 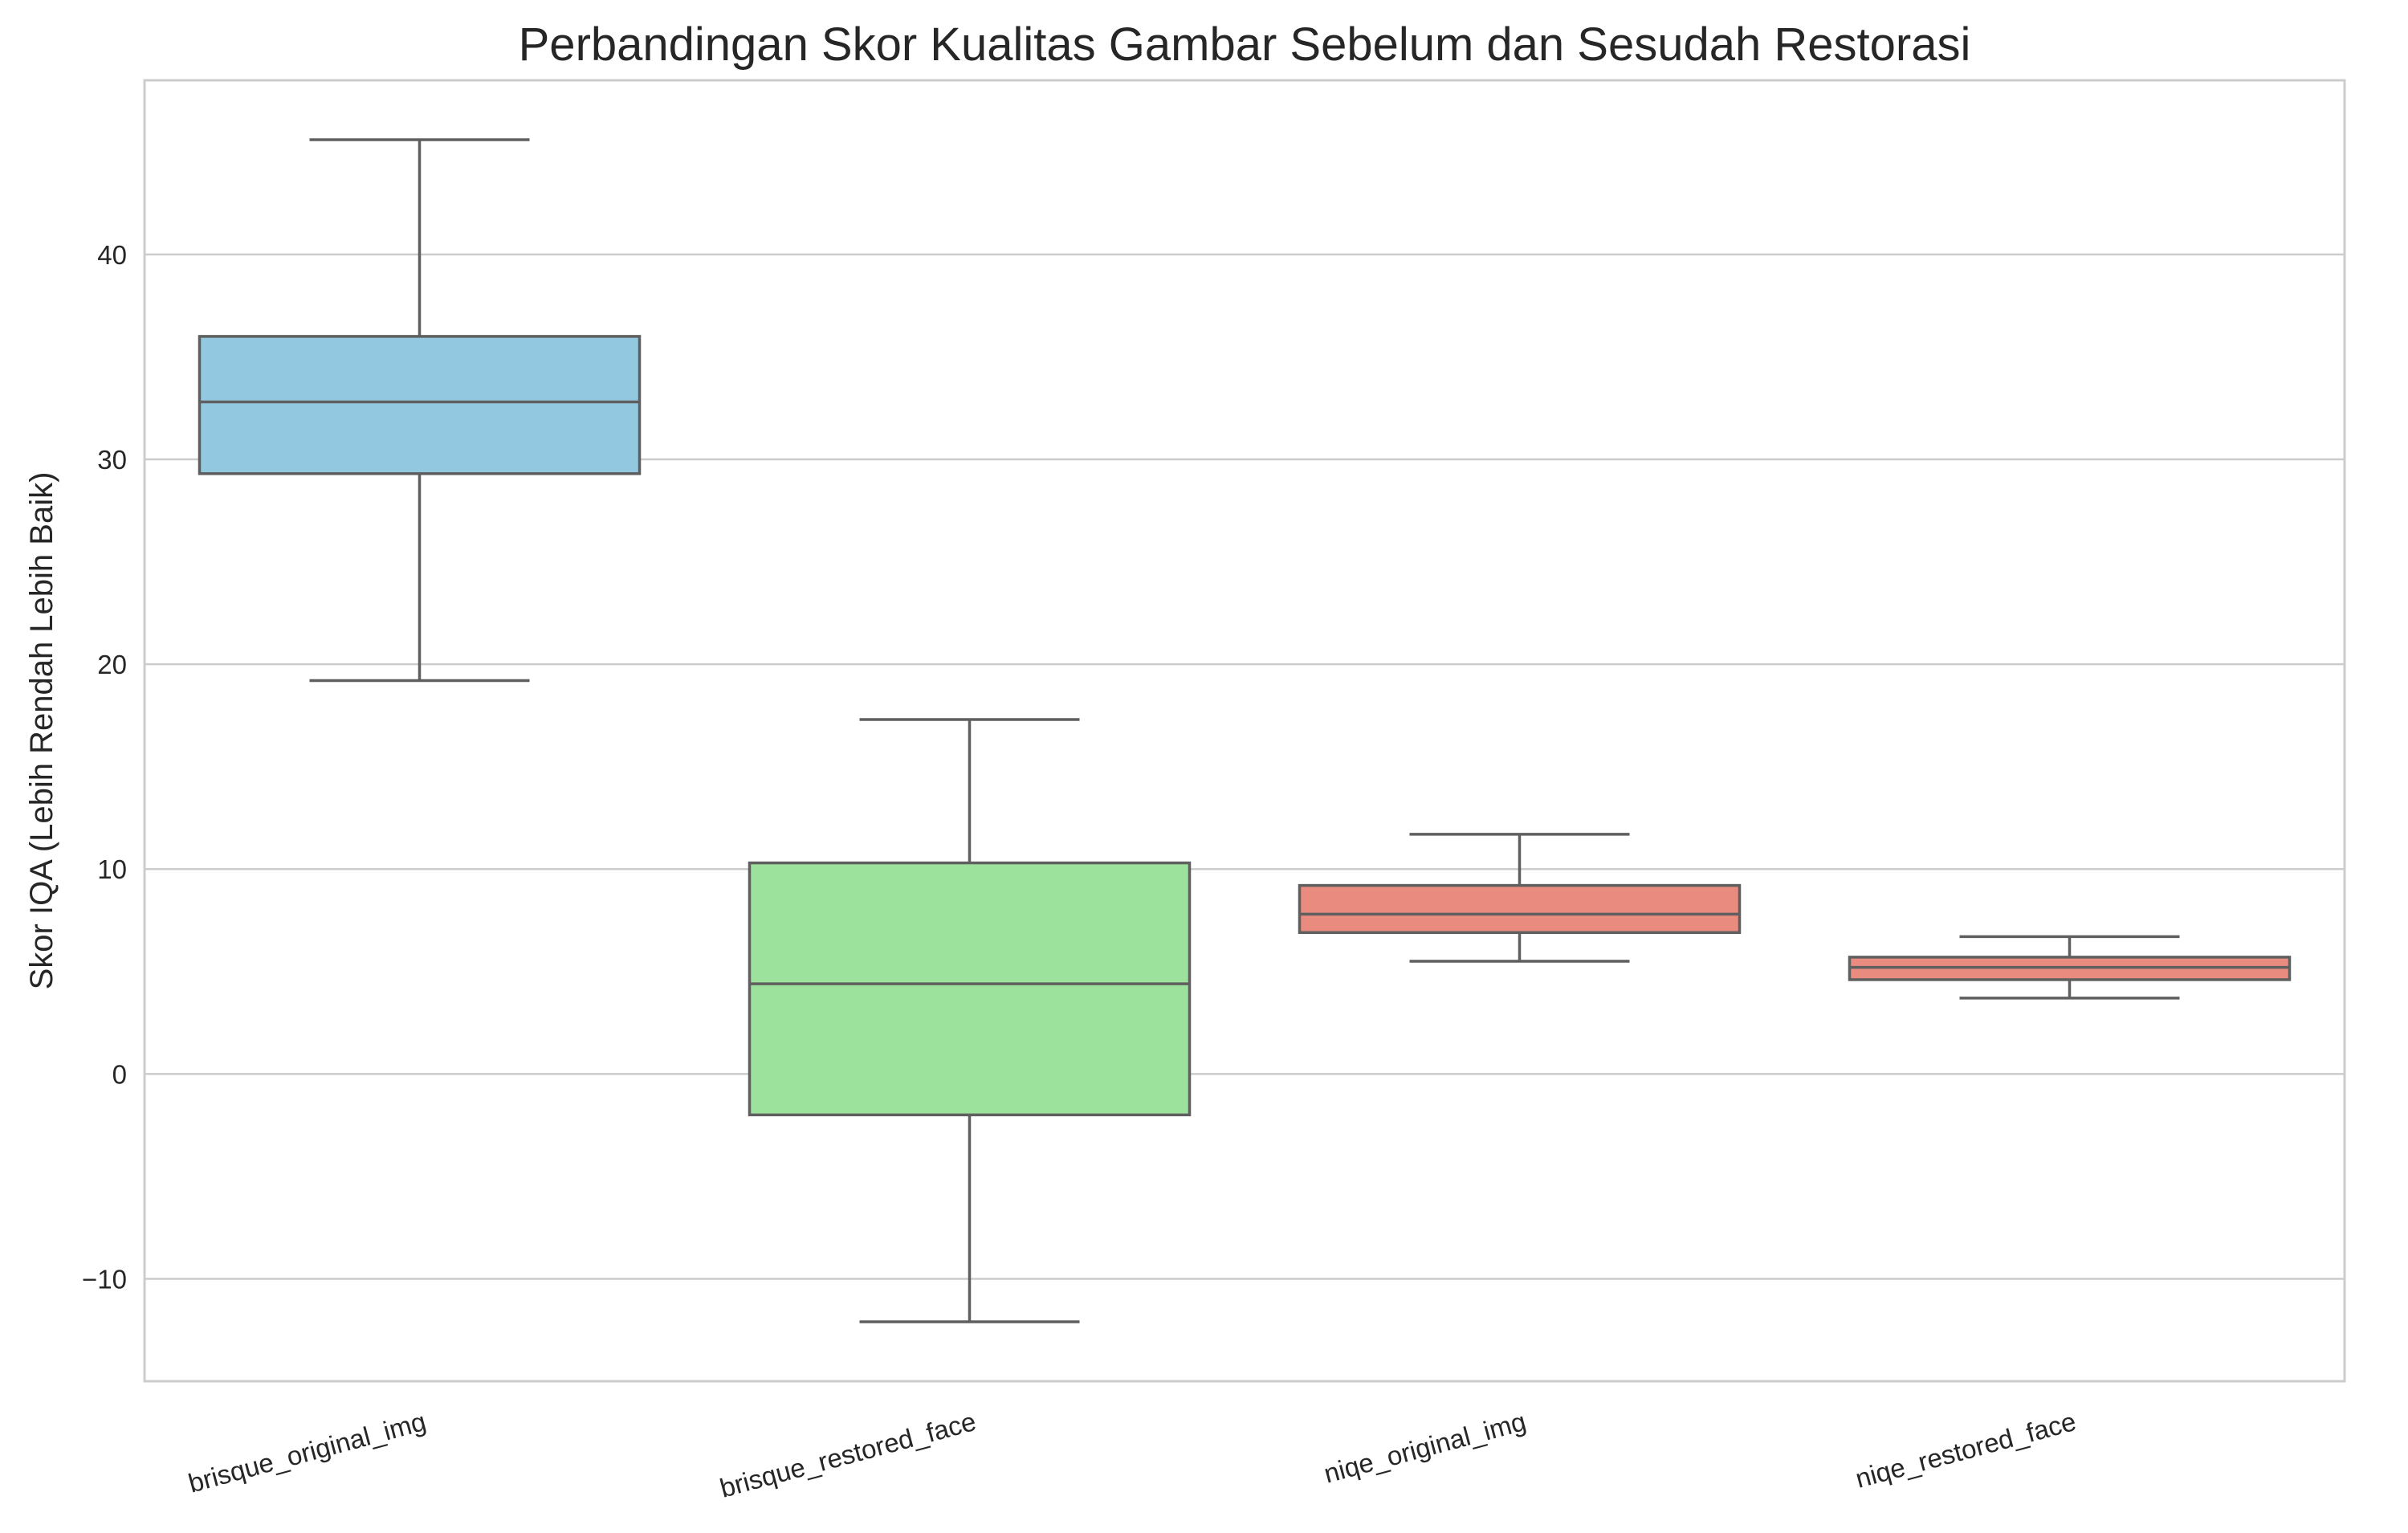 I want to click on y-tick-label: 30, so click(x=112, y=460).